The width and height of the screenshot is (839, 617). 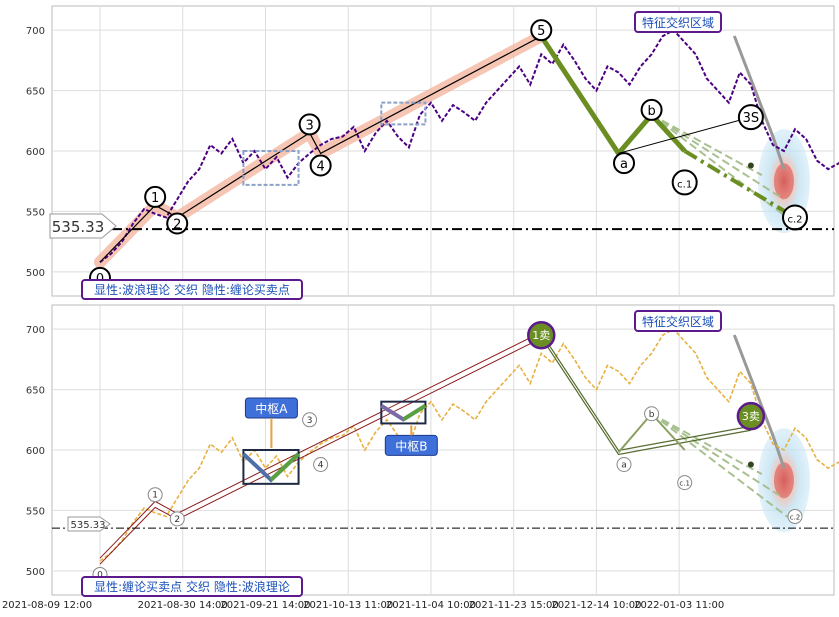 I want to click on bot-ytick-label: 600, so click(x=35, y=451).